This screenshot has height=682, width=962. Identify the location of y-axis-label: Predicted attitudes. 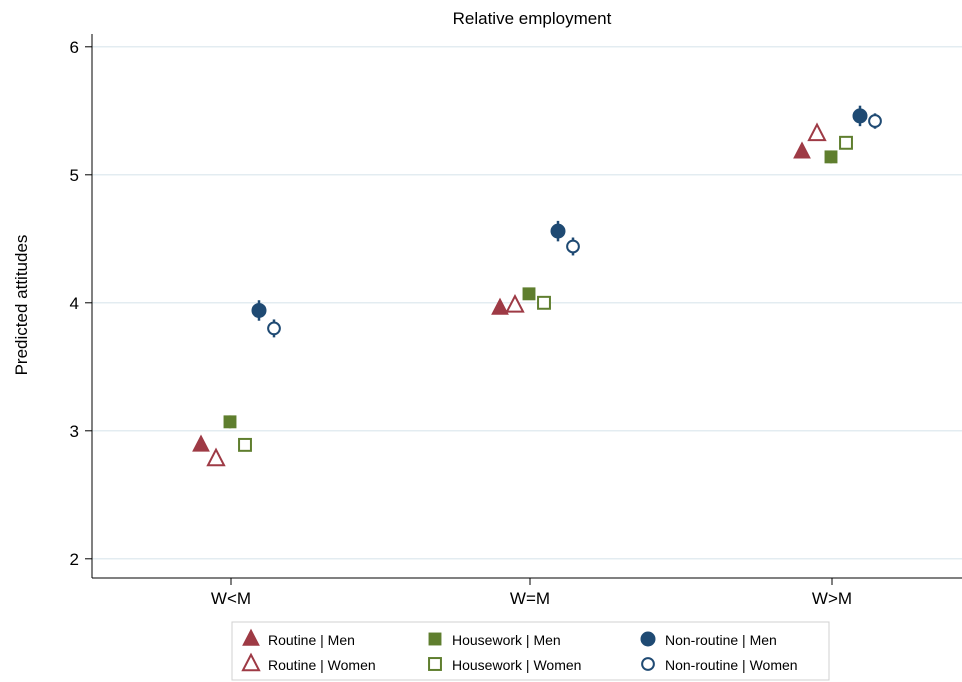
(21, 305).